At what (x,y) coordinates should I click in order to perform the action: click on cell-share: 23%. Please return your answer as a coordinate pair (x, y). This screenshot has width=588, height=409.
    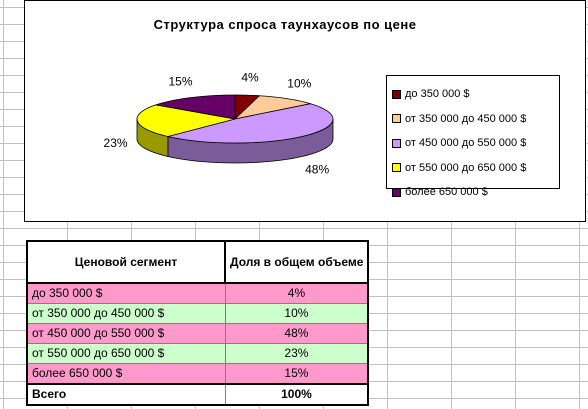
    Looking at the image, I should click on (296, 353).